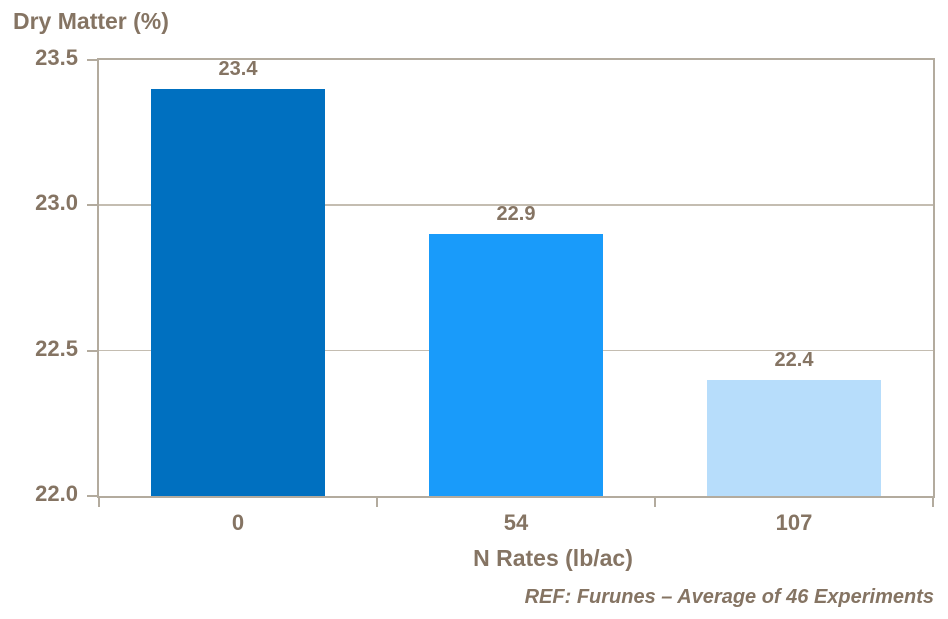 This screenshot has width=948, height=619. What do you see at coordinates (39, 275) in the screenshot?
I see `y-axis-labels: 22.0 22.5 23.0 23.5` at bounding box center [39, 275].